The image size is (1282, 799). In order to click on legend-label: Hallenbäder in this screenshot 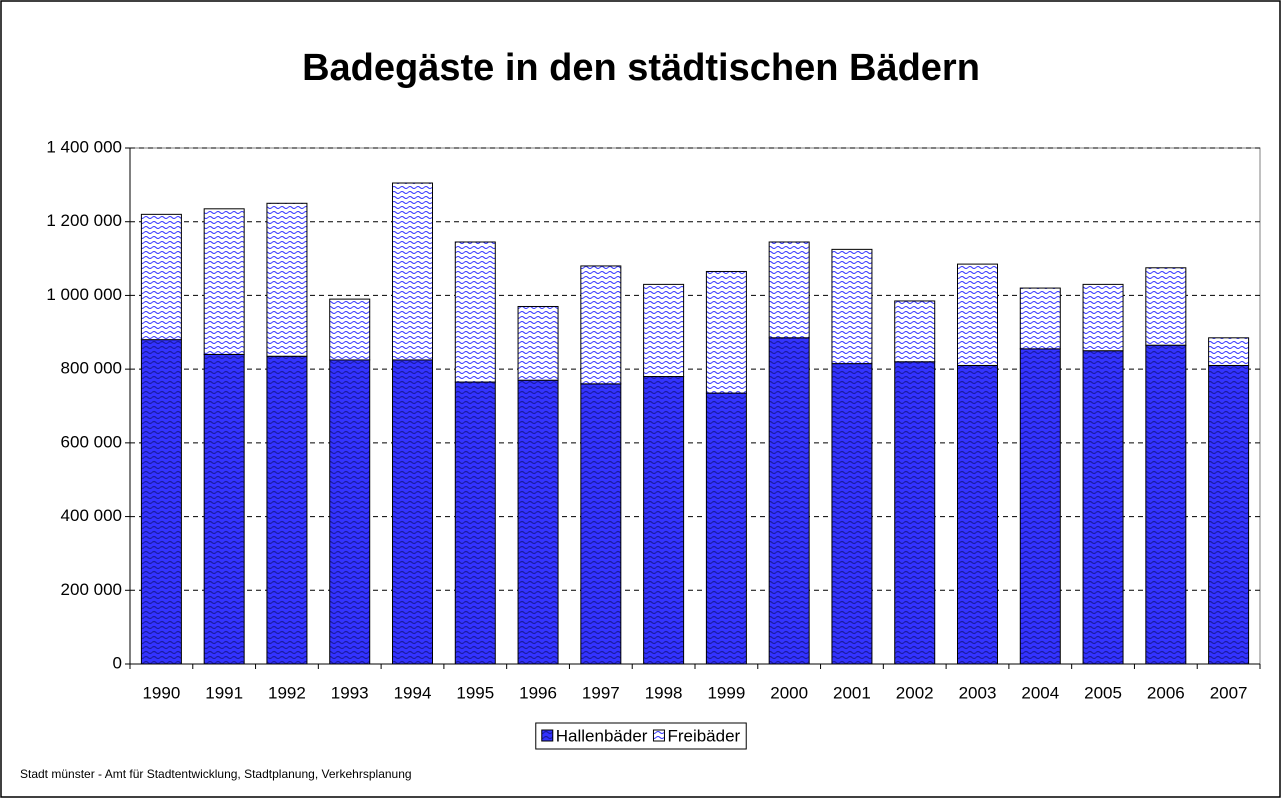, I will do `click(602, 735)`.